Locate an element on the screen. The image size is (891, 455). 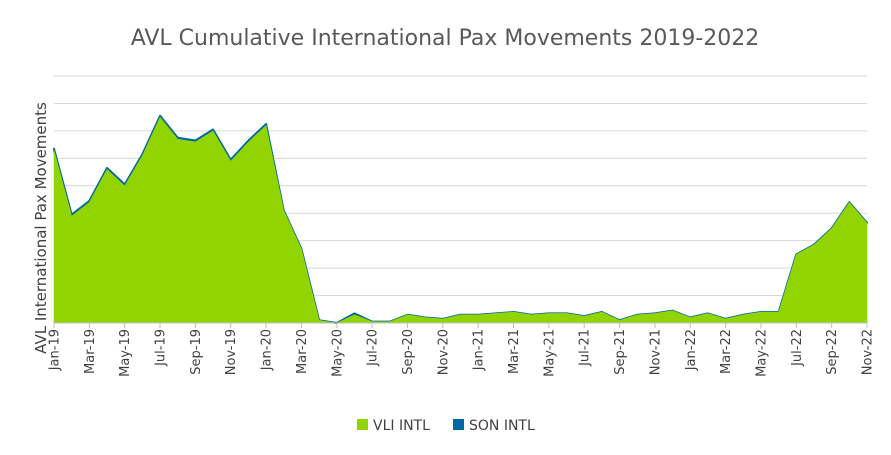
x-tick-label: Sep-19 is located at coordinates (196, 352).